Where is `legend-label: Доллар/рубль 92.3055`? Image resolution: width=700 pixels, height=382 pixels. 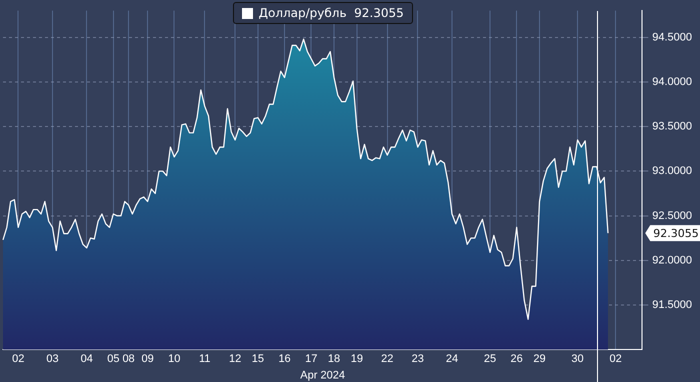
legend-label: Доллар/рубль 92.3055 is located at coordinates (331, 13).